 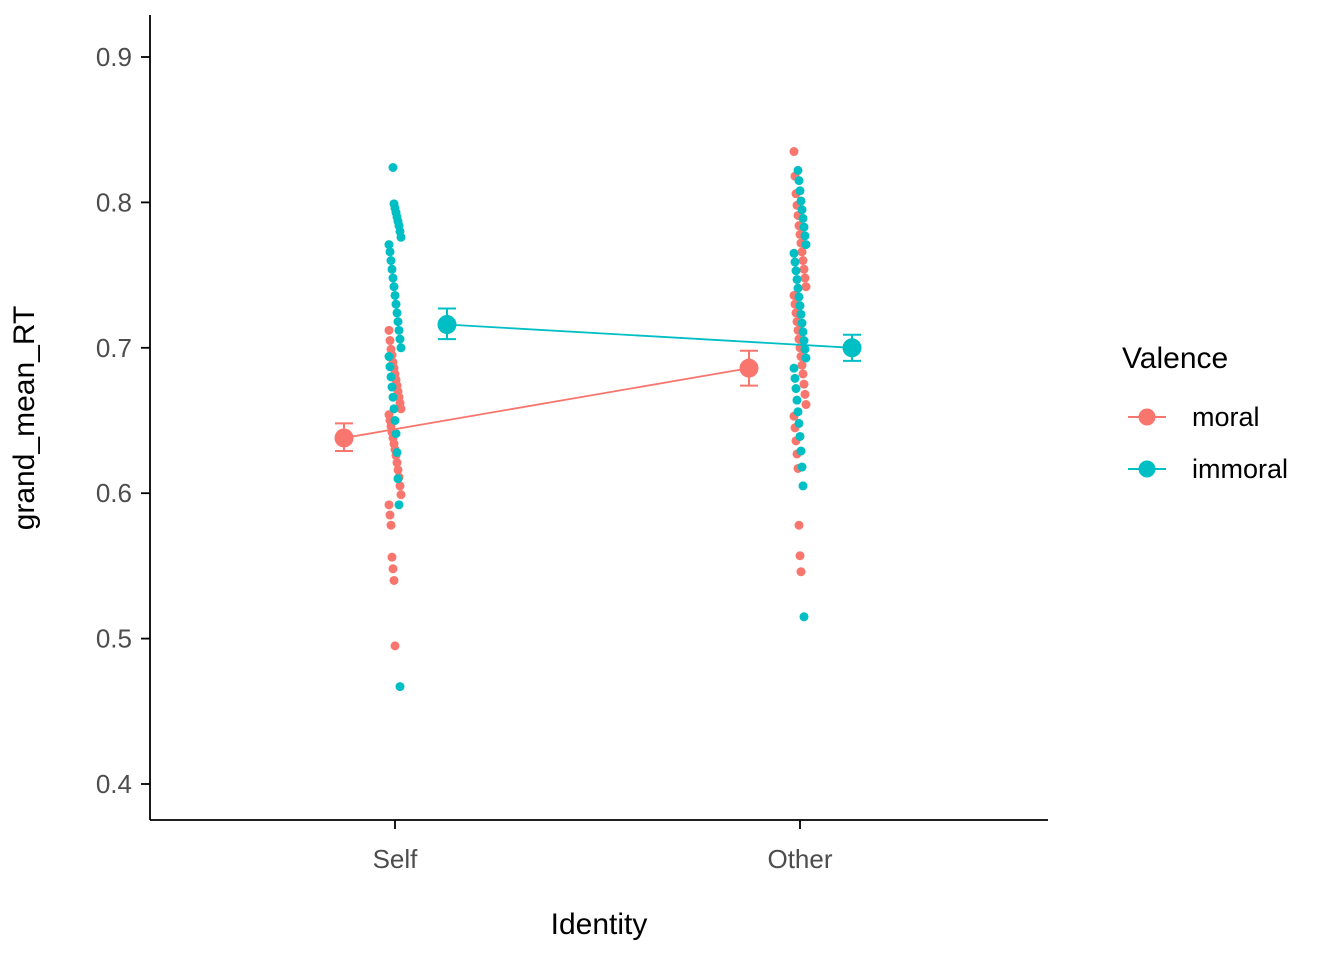 I want to click on legend-entry-moral: moral, so click(x=1194, y=417).